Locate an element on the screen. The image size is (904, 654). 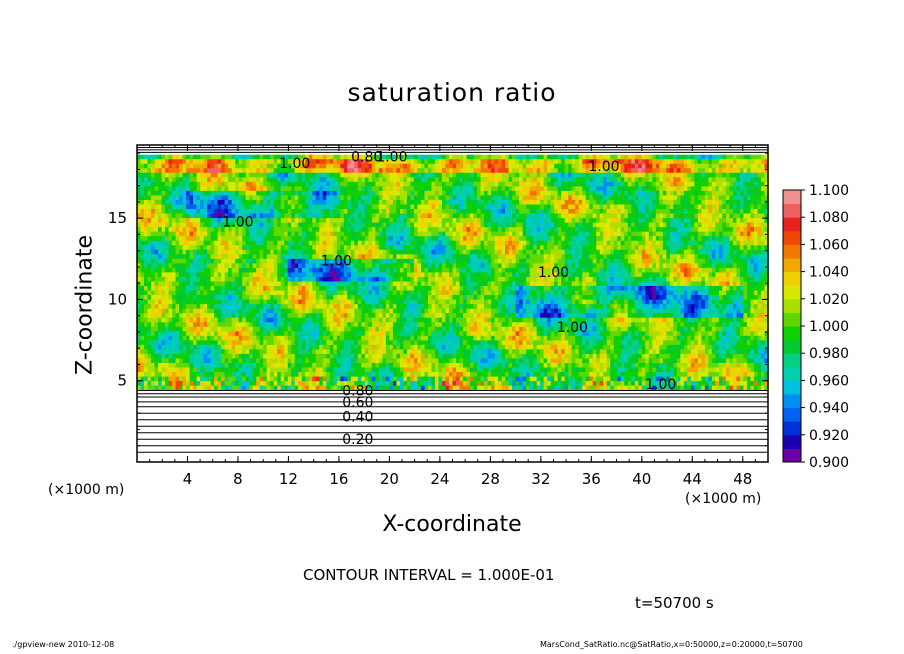
contour-interval-text: CONTOUR INTERVAL = 1.000E-01 is located at coordinates (429, 575).